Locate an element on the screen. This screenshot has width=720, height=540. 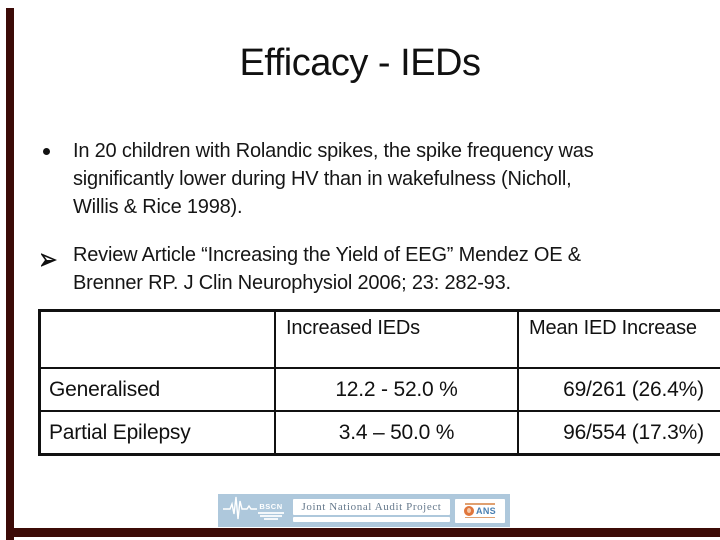
ans-head-icon is located at coordinates (469, 510).